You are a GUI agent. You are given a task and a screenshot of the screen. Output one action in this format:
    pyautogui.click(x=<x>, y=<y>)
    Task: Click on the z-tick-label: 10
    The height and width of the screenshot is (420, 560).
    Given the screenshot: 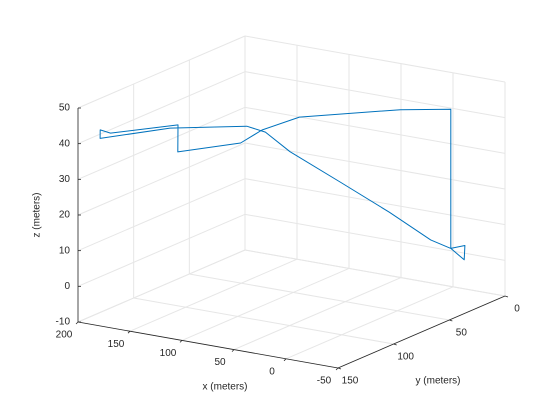 What is the action you would take?
    pyautogui.click(x=65, y=250)
    